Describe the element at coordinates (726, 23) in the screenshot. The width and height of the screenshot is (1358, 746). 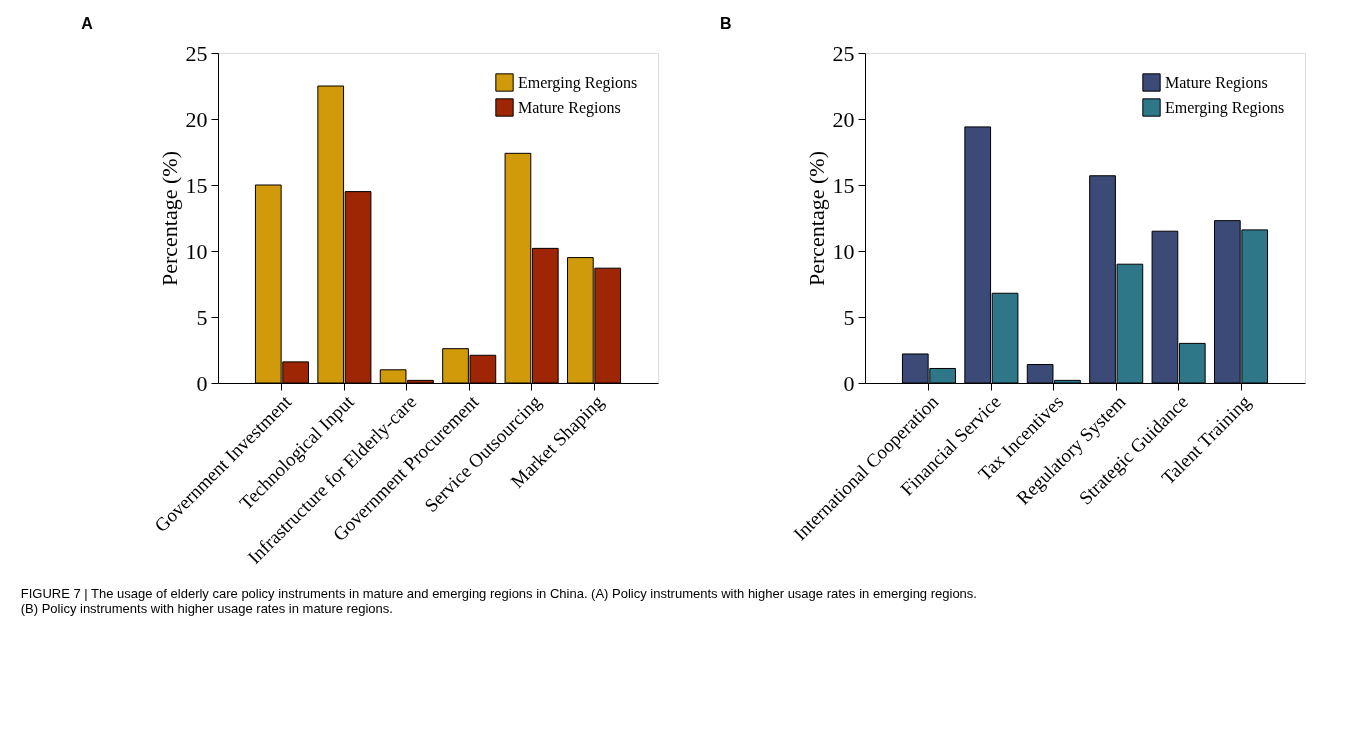
I see `text: B` at that location.